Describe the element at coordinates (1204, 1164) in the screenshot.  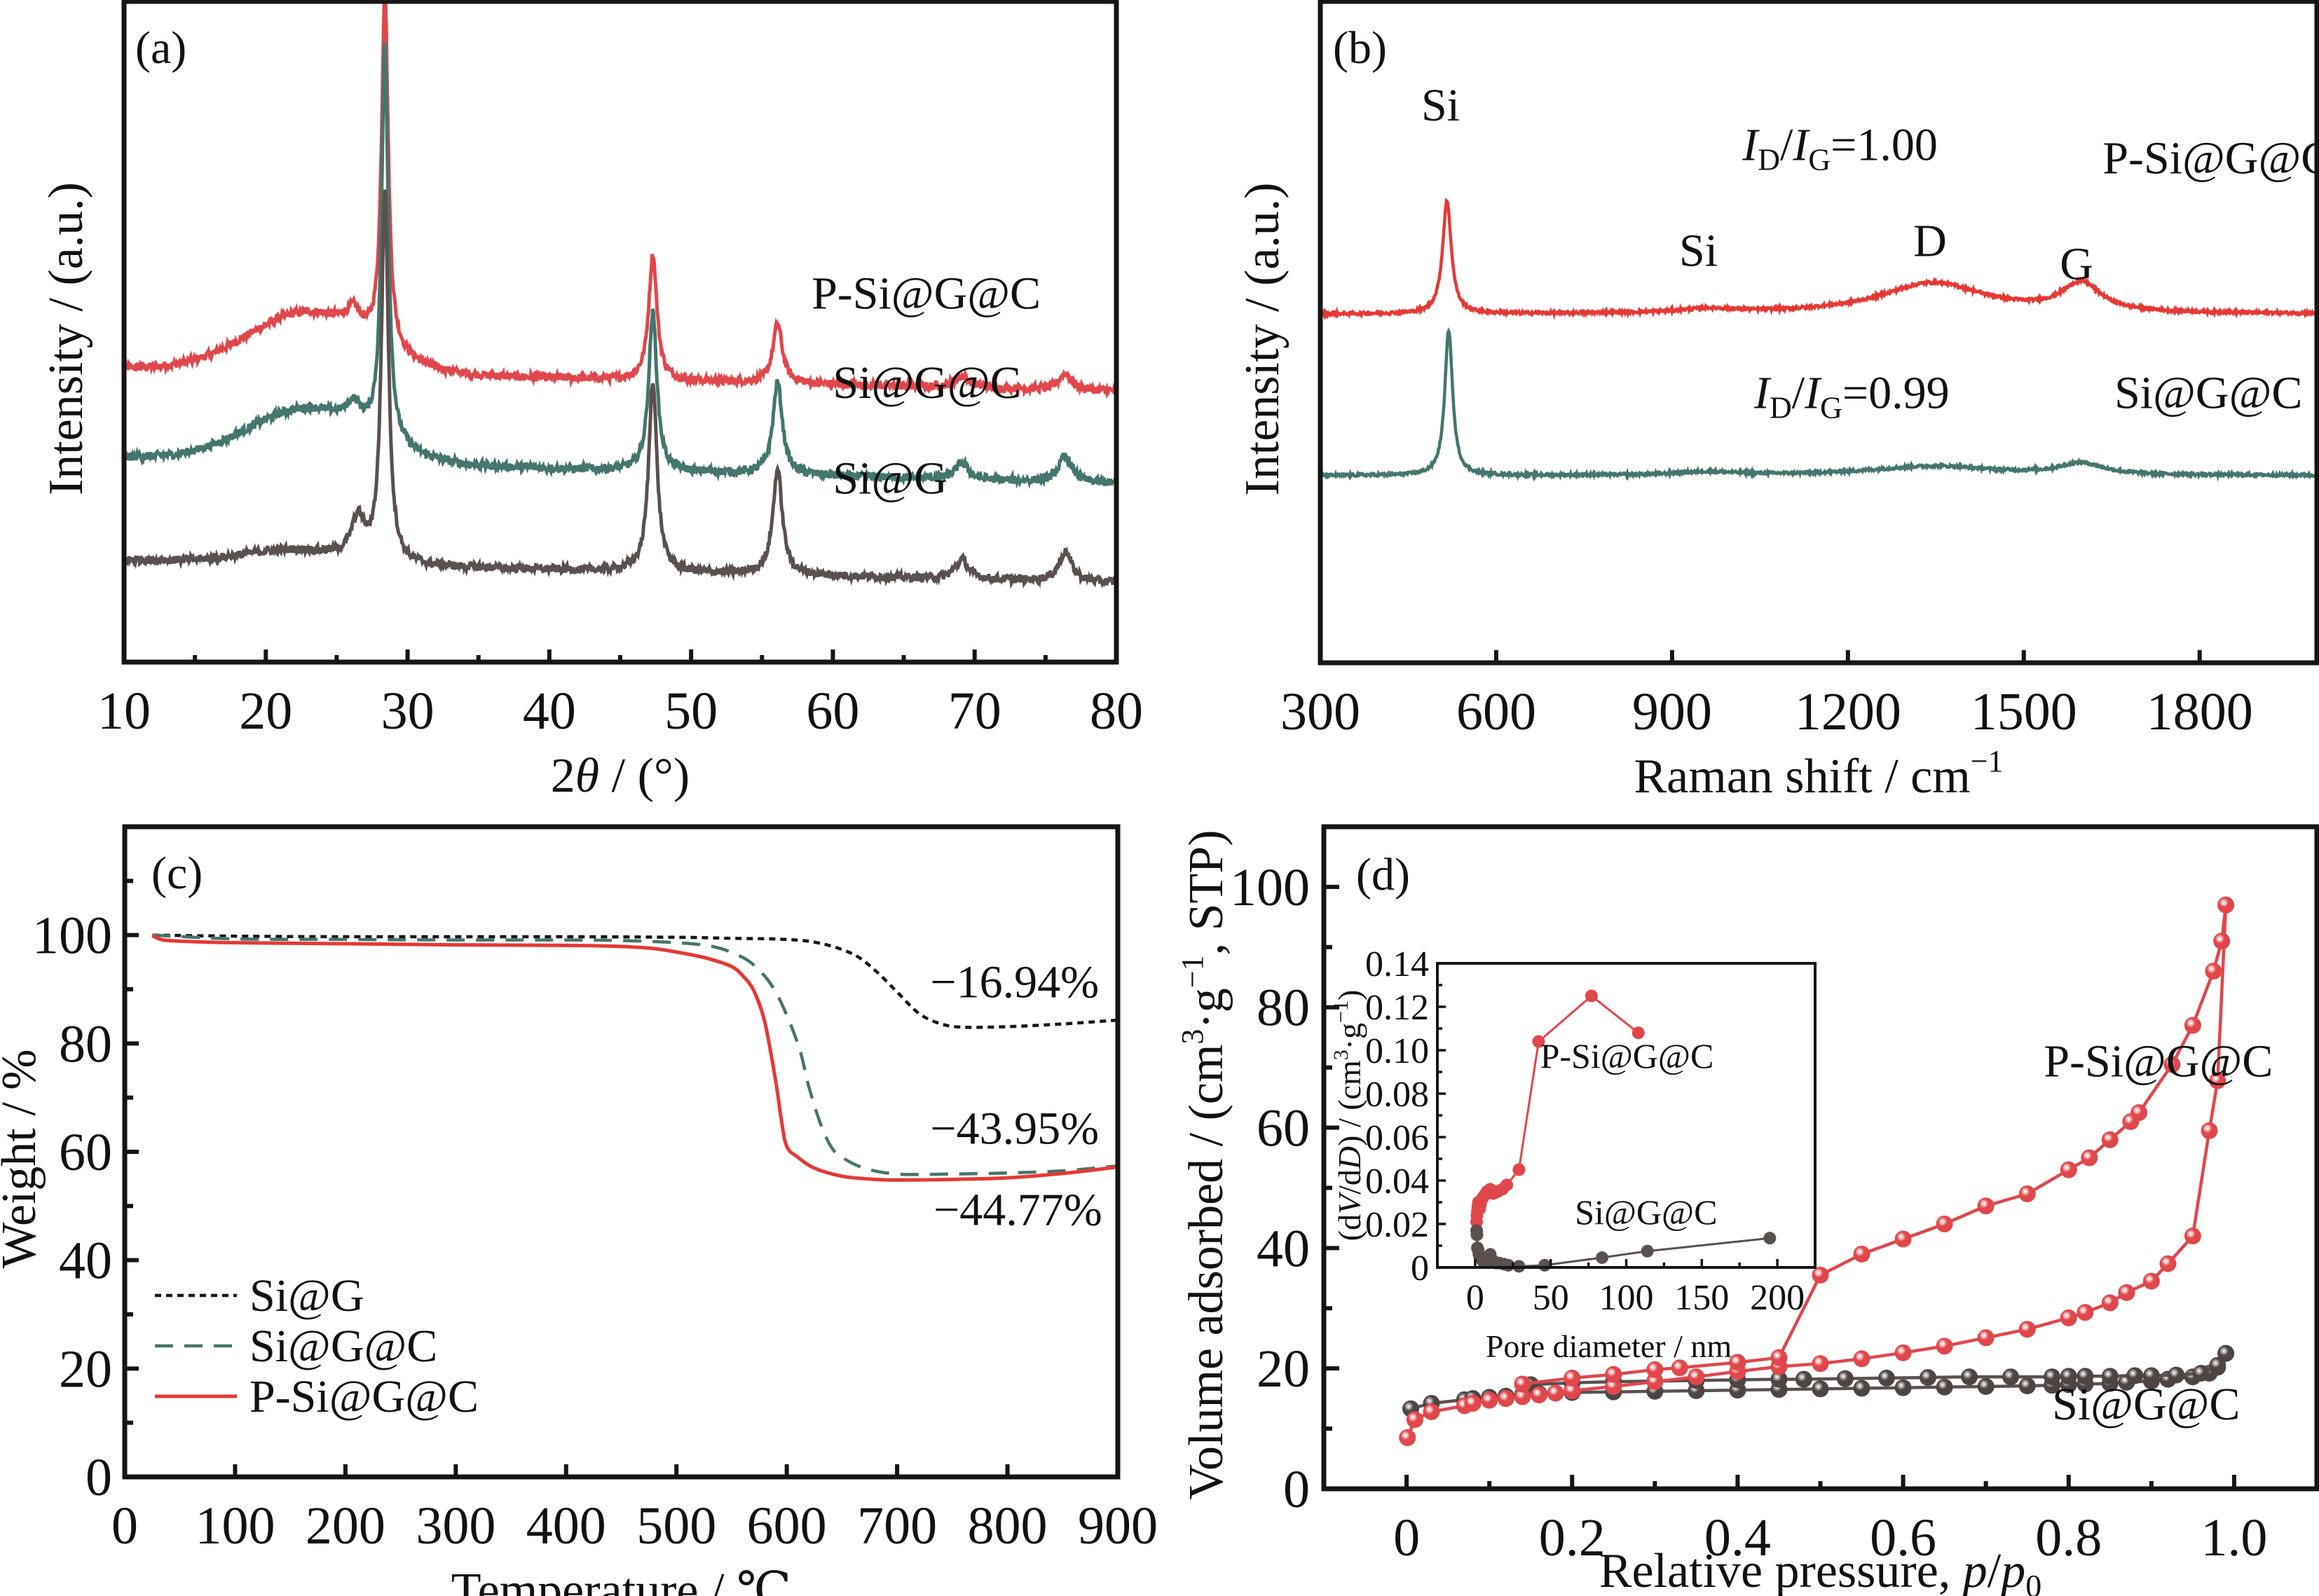
I see `y-axis-title: Volume adsorbed / (cm3·g−1, STP)` at that location.